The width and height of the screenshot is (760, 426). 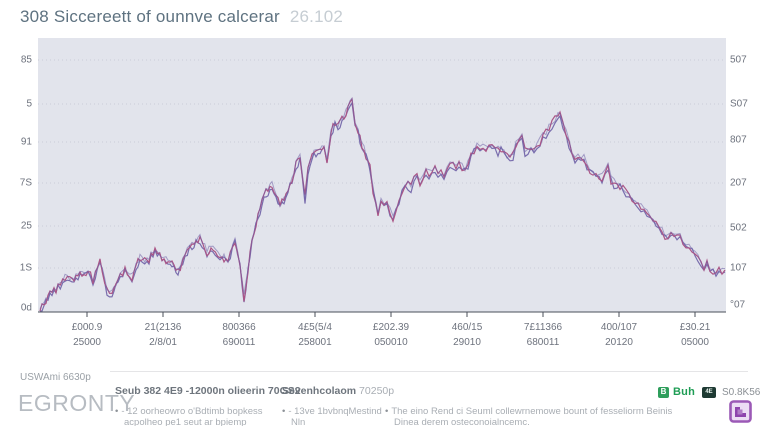 What do you see at coordinates (740, 392) in the screenshot?
I see `share-count: S0.8K56` at bounding box center [740, 392].